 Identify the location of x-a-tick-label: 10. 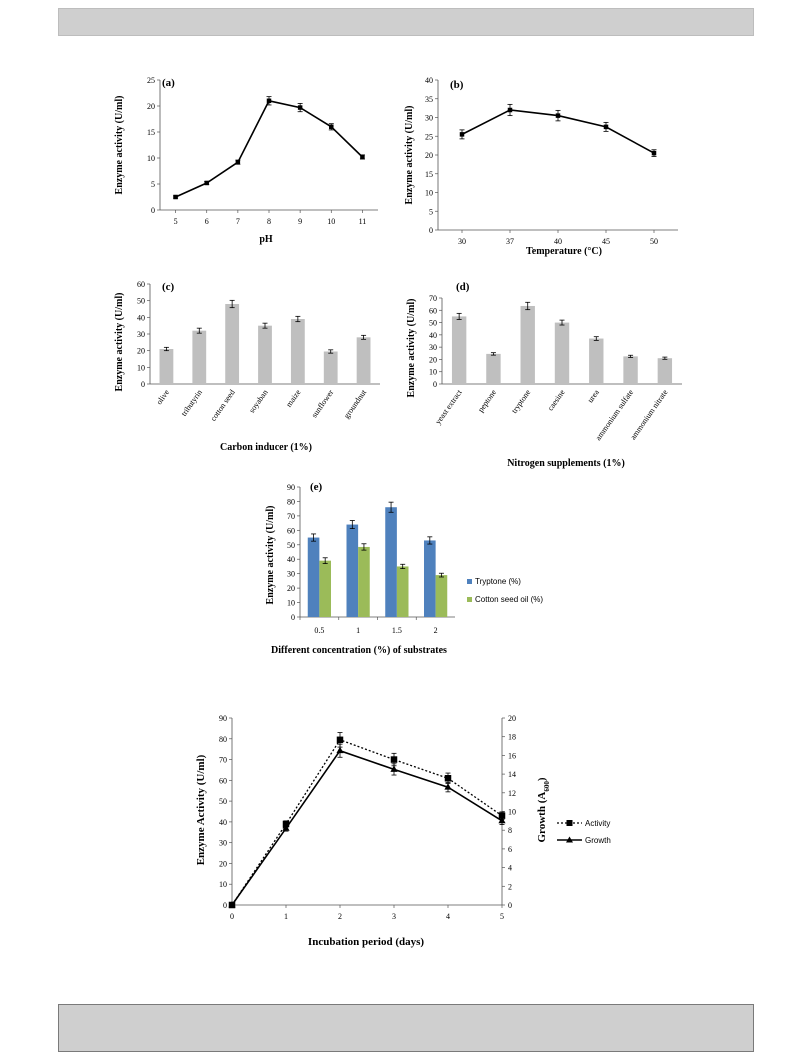
(331, 221).